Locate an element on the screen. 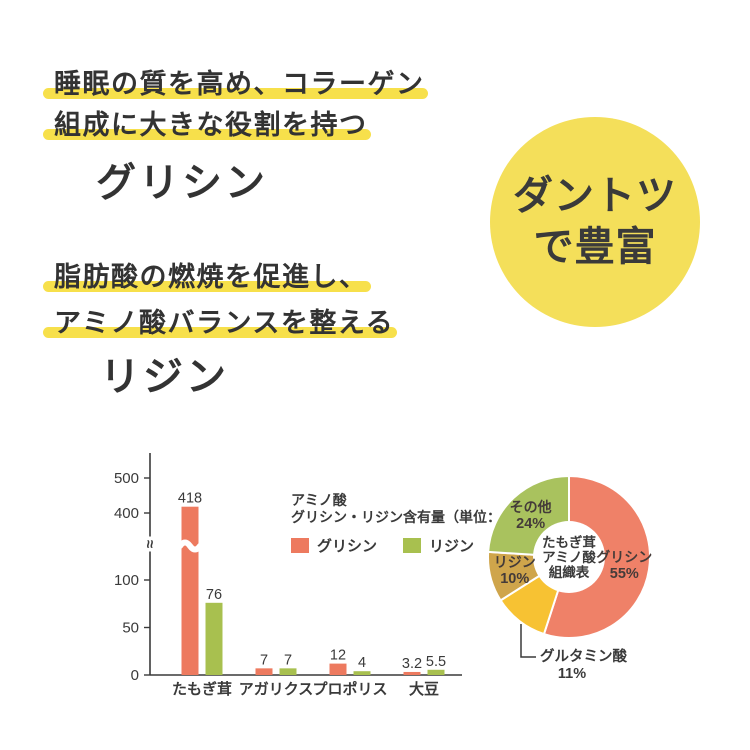 The width and height of the screenshot is (750, 750). lysine-heading-line2: アミノ酸バランスを整える is located at coordinates (220, 319).